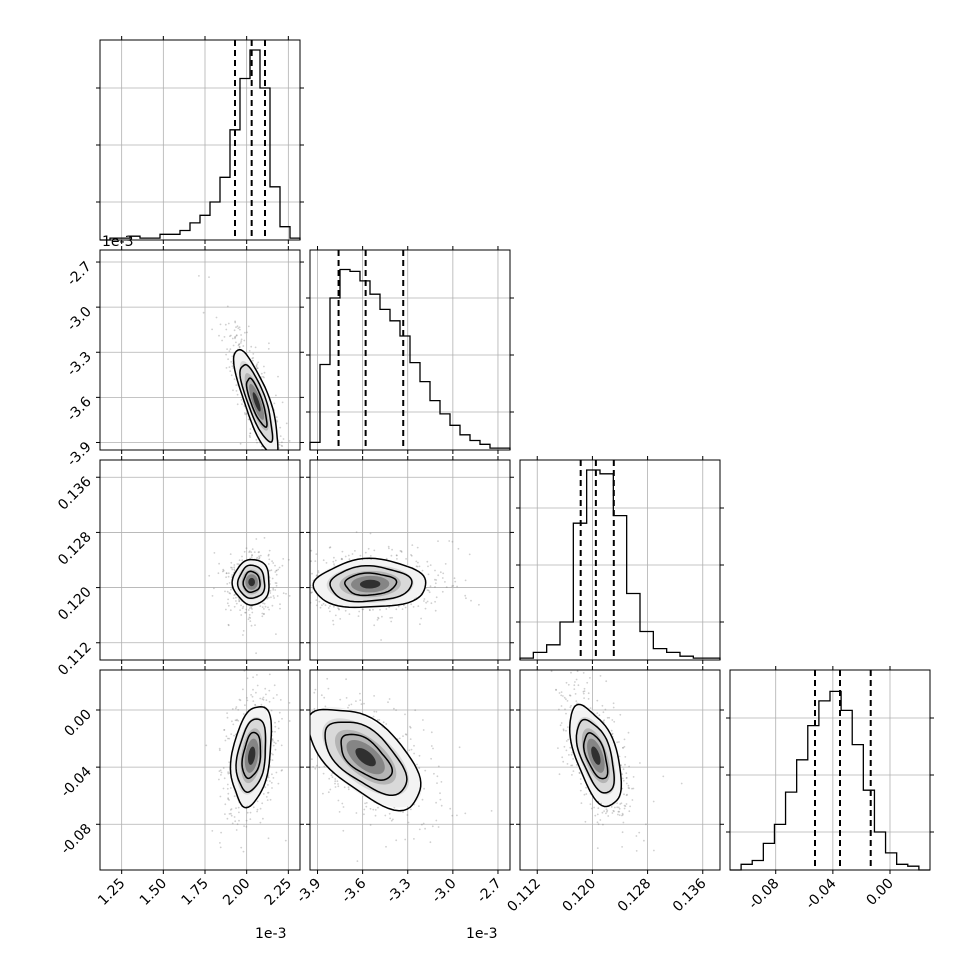  I want to click on x-tick-label-2-1: 0.120, so click(580, 896).